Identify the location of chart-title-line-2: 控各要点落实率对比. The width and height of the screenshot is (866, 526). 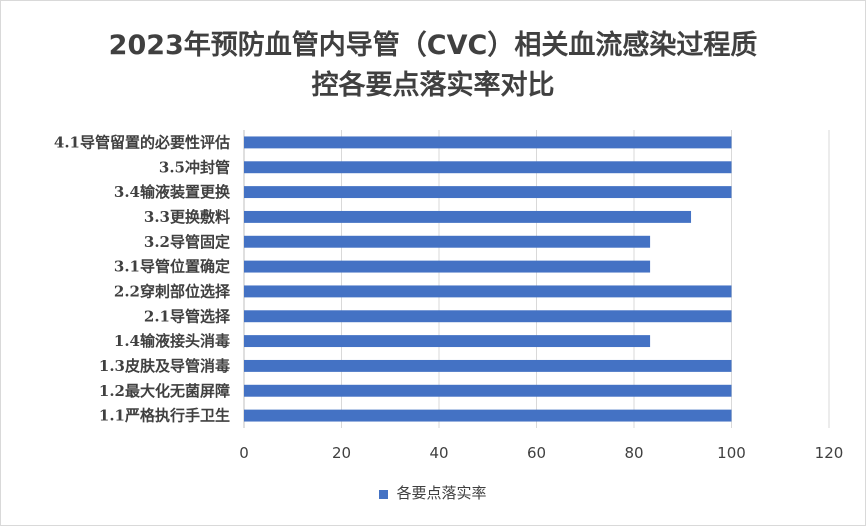
(433, 85).